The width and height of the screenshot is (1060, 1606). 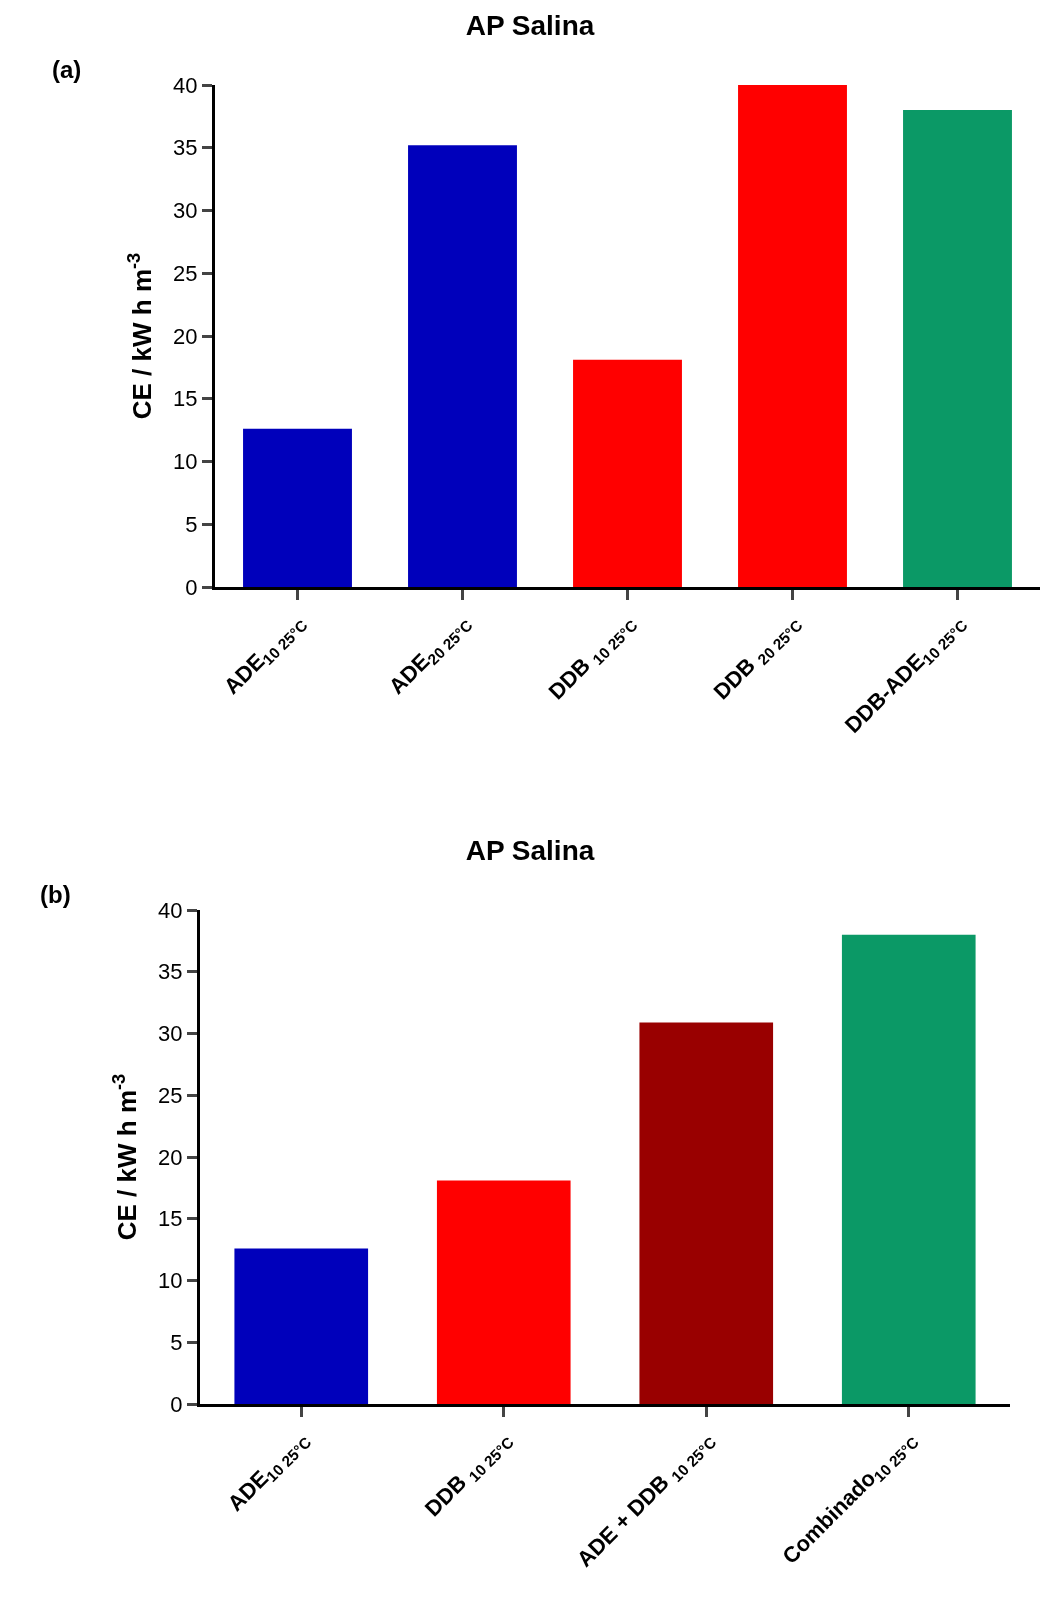 I want to click on text: (b), so click(x=55, y=894).